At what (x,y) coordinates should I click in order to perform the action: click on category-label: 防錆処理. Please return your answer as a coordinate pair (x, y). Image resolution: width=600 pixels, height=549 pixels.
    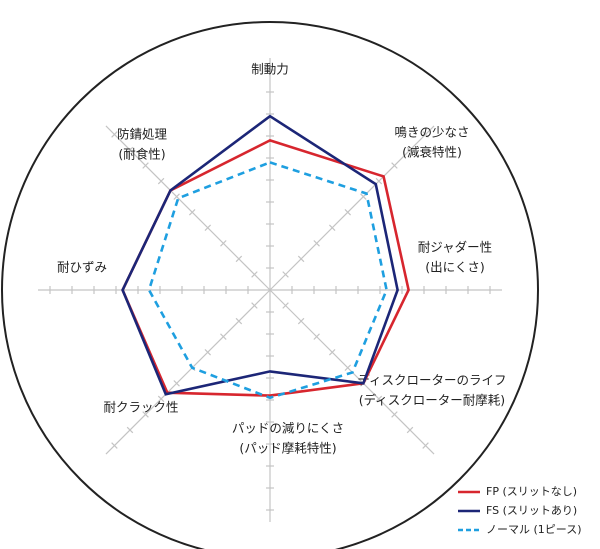
    Looking at the image, I should click on (142, 134).